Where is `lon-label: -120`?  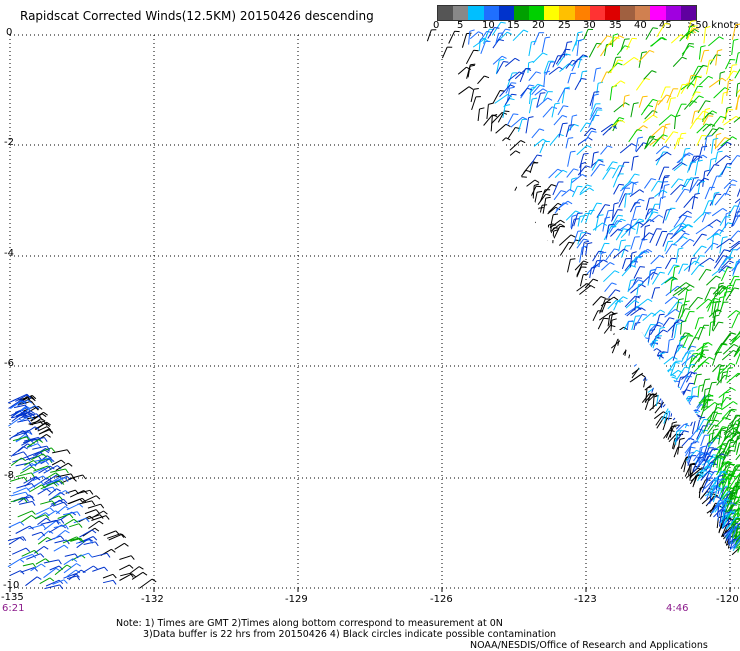
lon-label: -120 is located at coordinates (727, 599).